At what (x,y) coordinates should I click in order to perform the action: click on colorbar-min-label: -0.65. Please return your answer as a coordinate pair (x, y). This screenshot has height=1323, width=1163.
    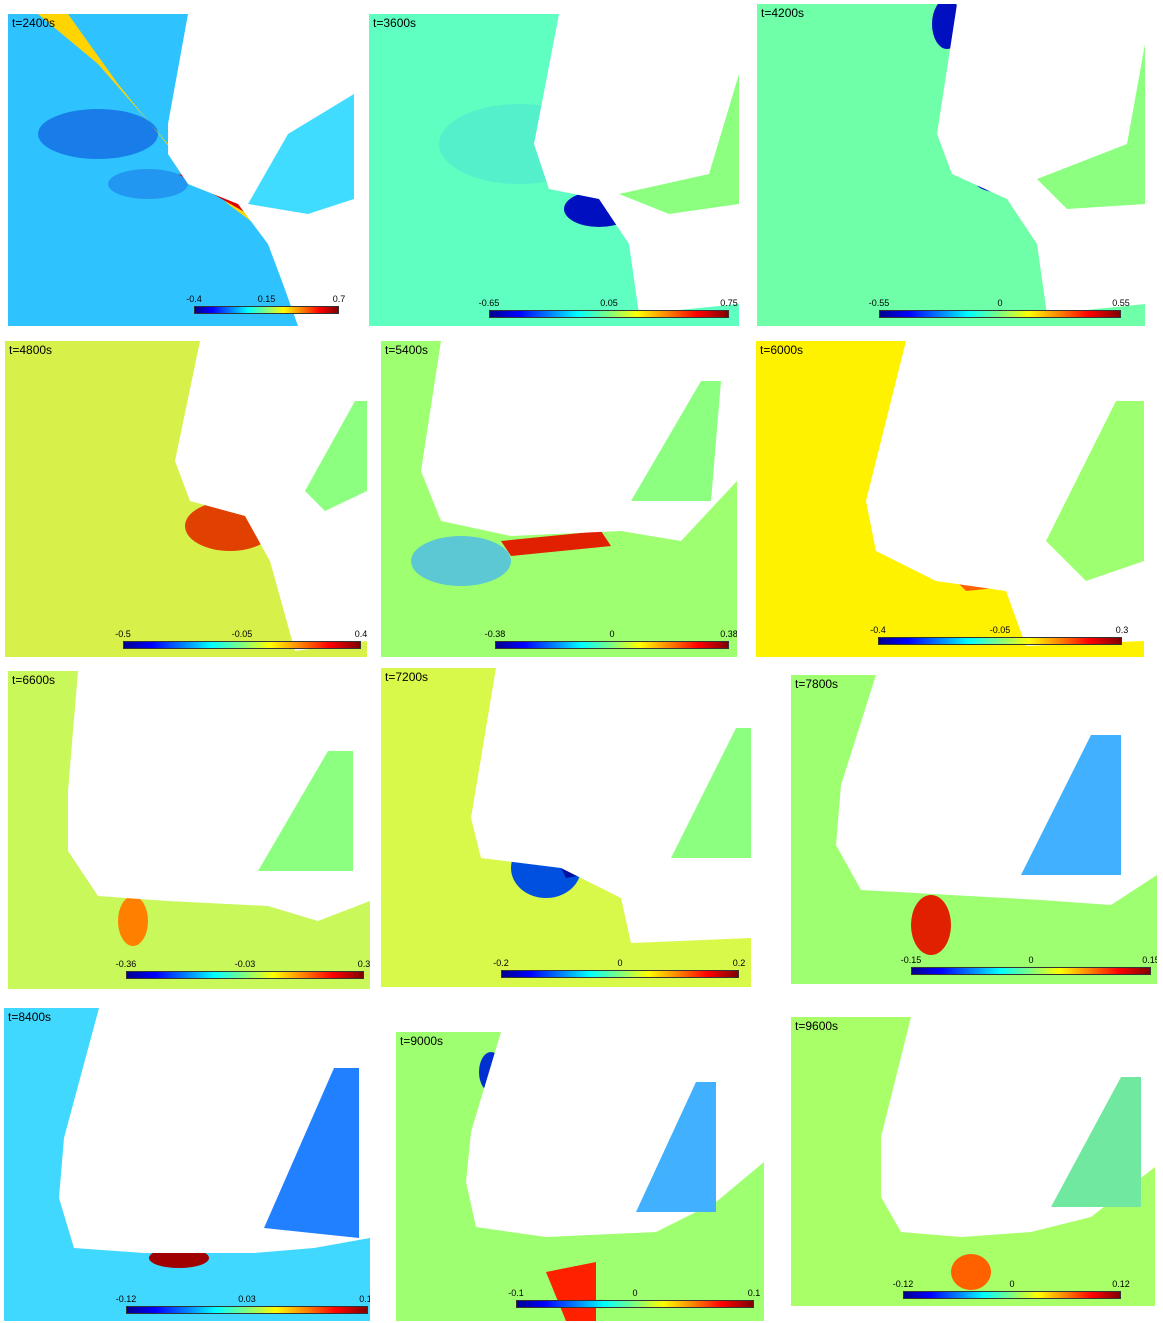
    Looking at the image, I should click on (489, 303).